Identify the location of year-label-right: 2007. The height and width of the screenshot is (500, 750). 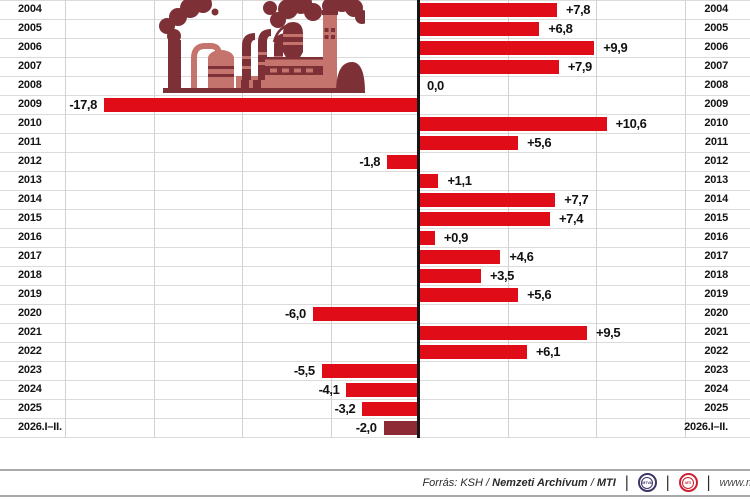
(716, 66).